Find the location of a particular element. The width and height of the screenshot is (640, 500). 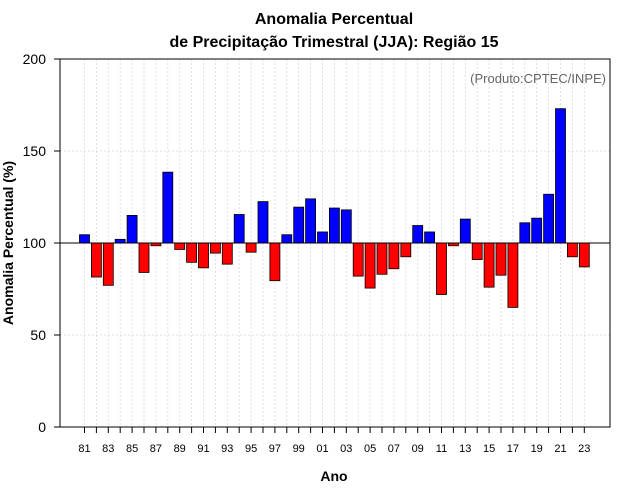

y-tick-label: 100 is located at coordinates (35, 243).